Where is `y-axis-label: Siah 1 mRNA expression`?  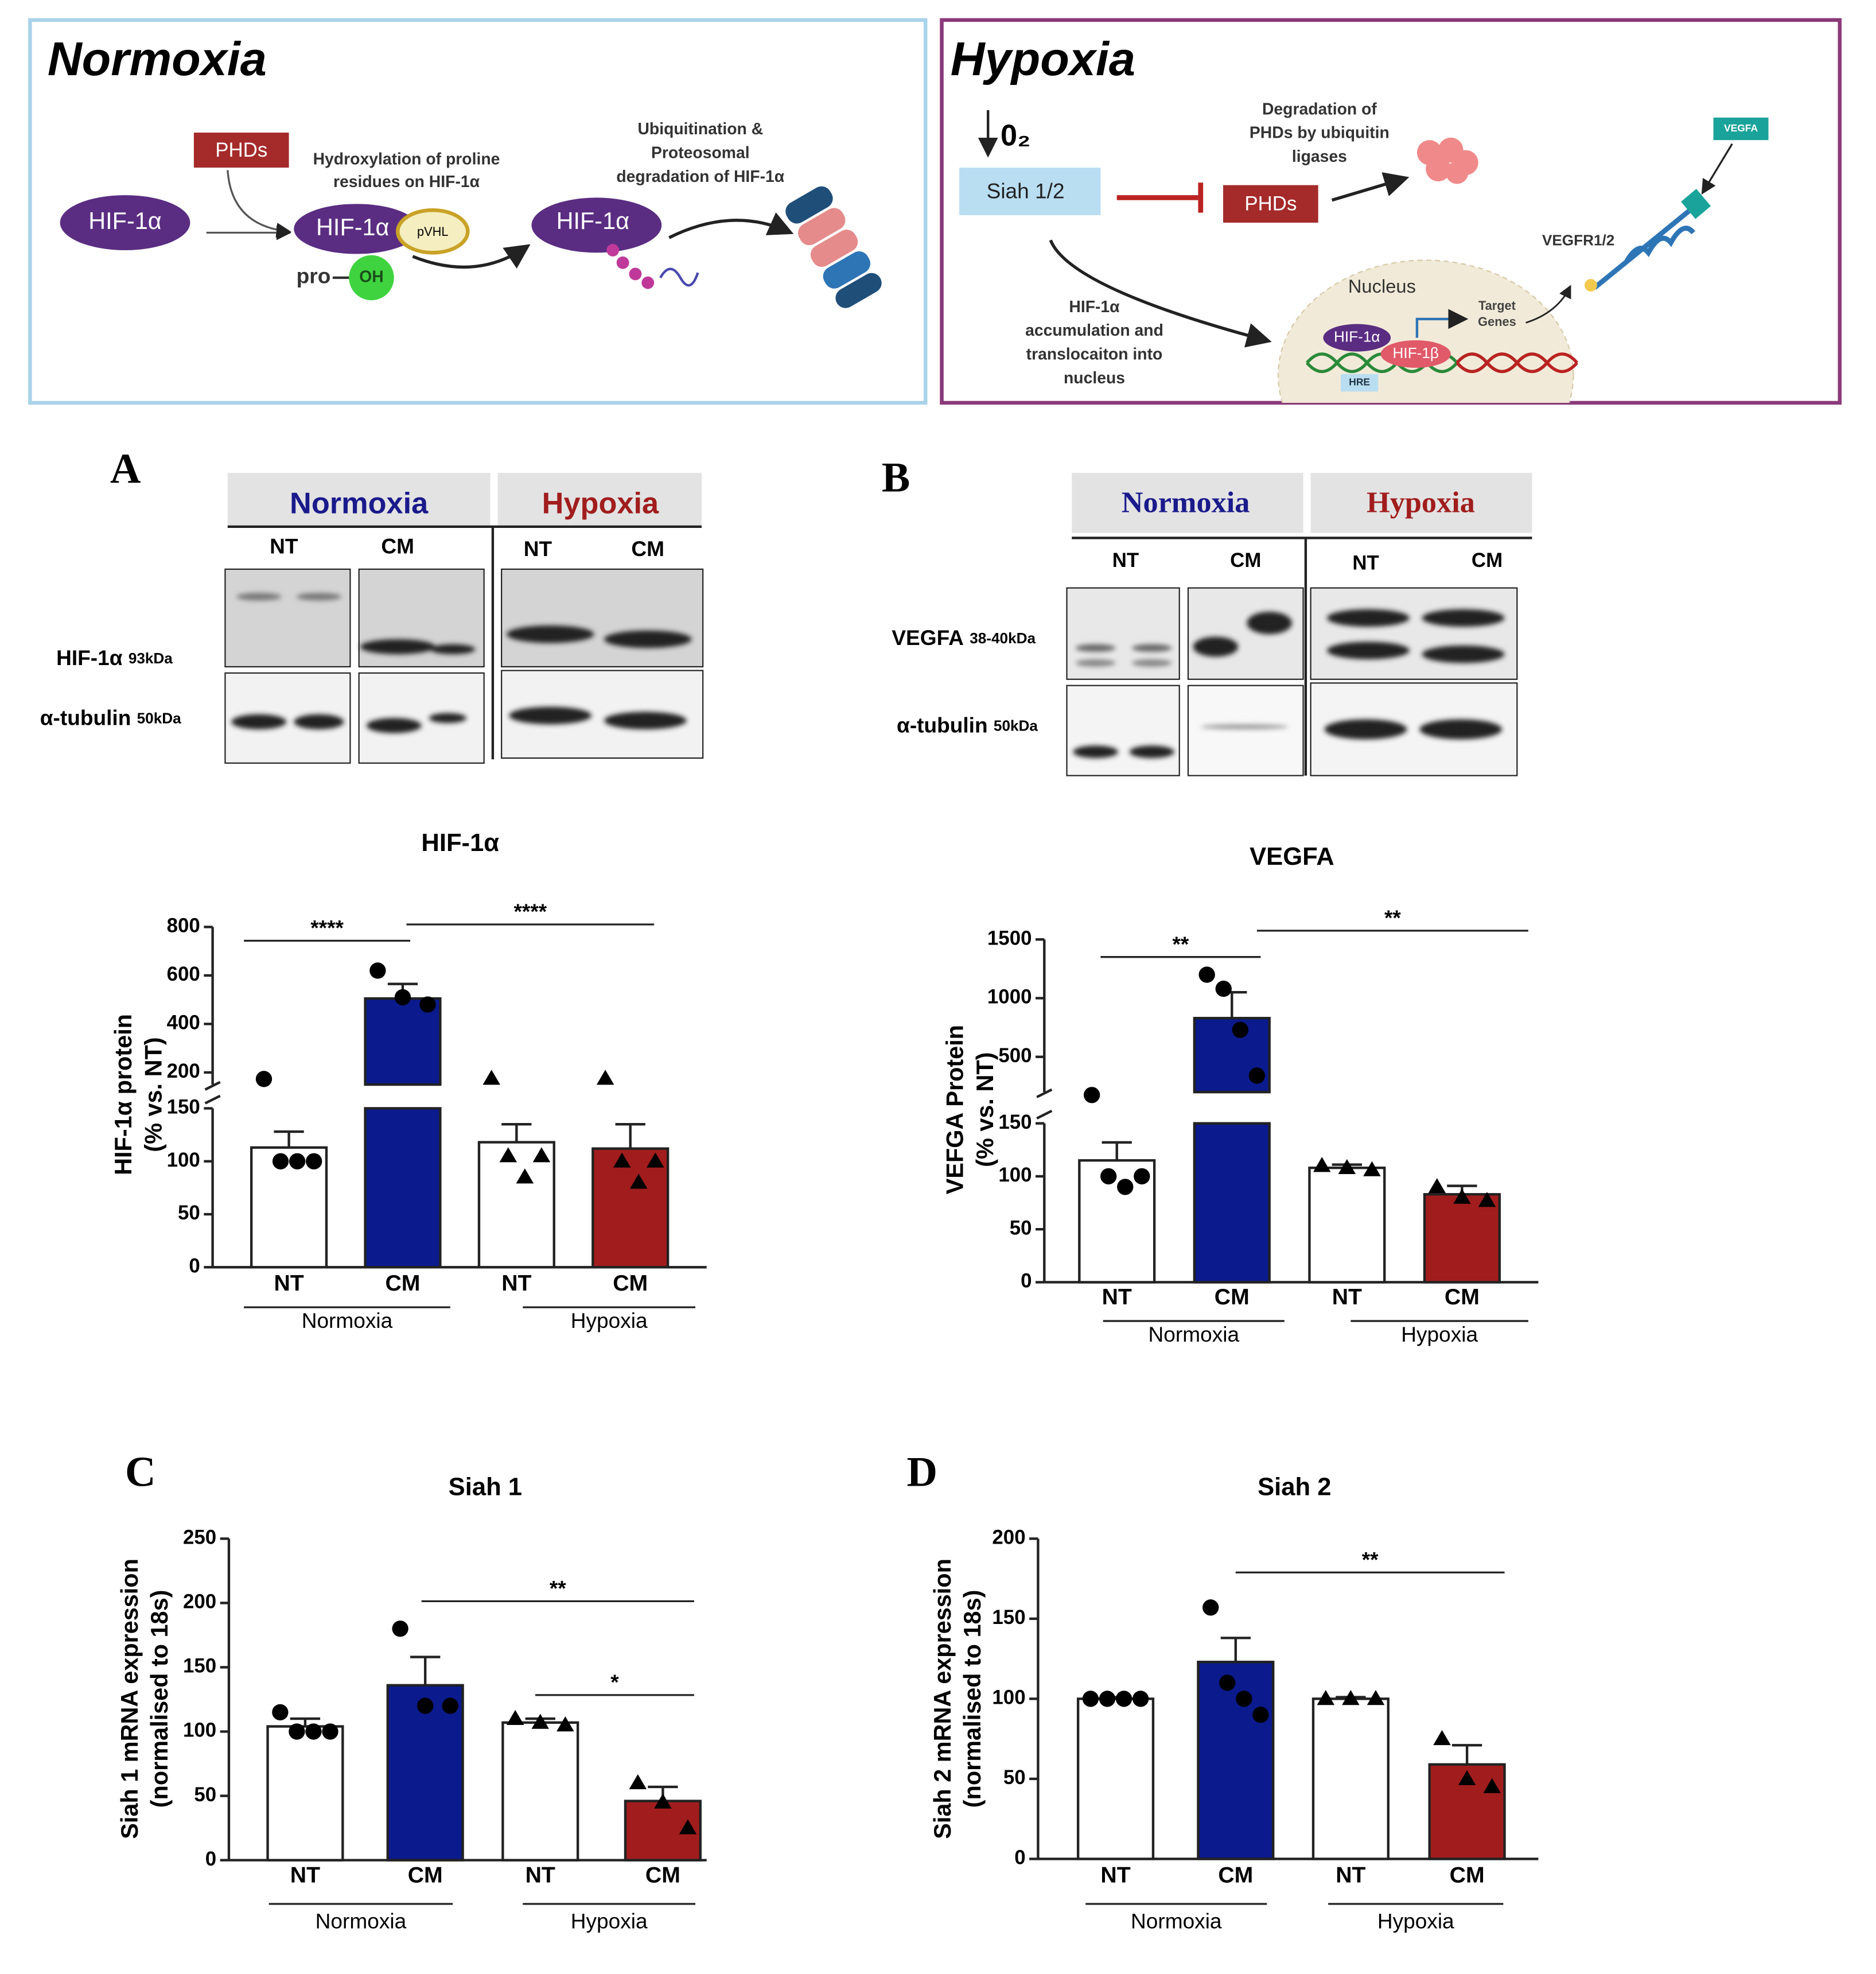
y-axis-label: Siah 1 mRNA expression is located at coordinates (129, 1699).